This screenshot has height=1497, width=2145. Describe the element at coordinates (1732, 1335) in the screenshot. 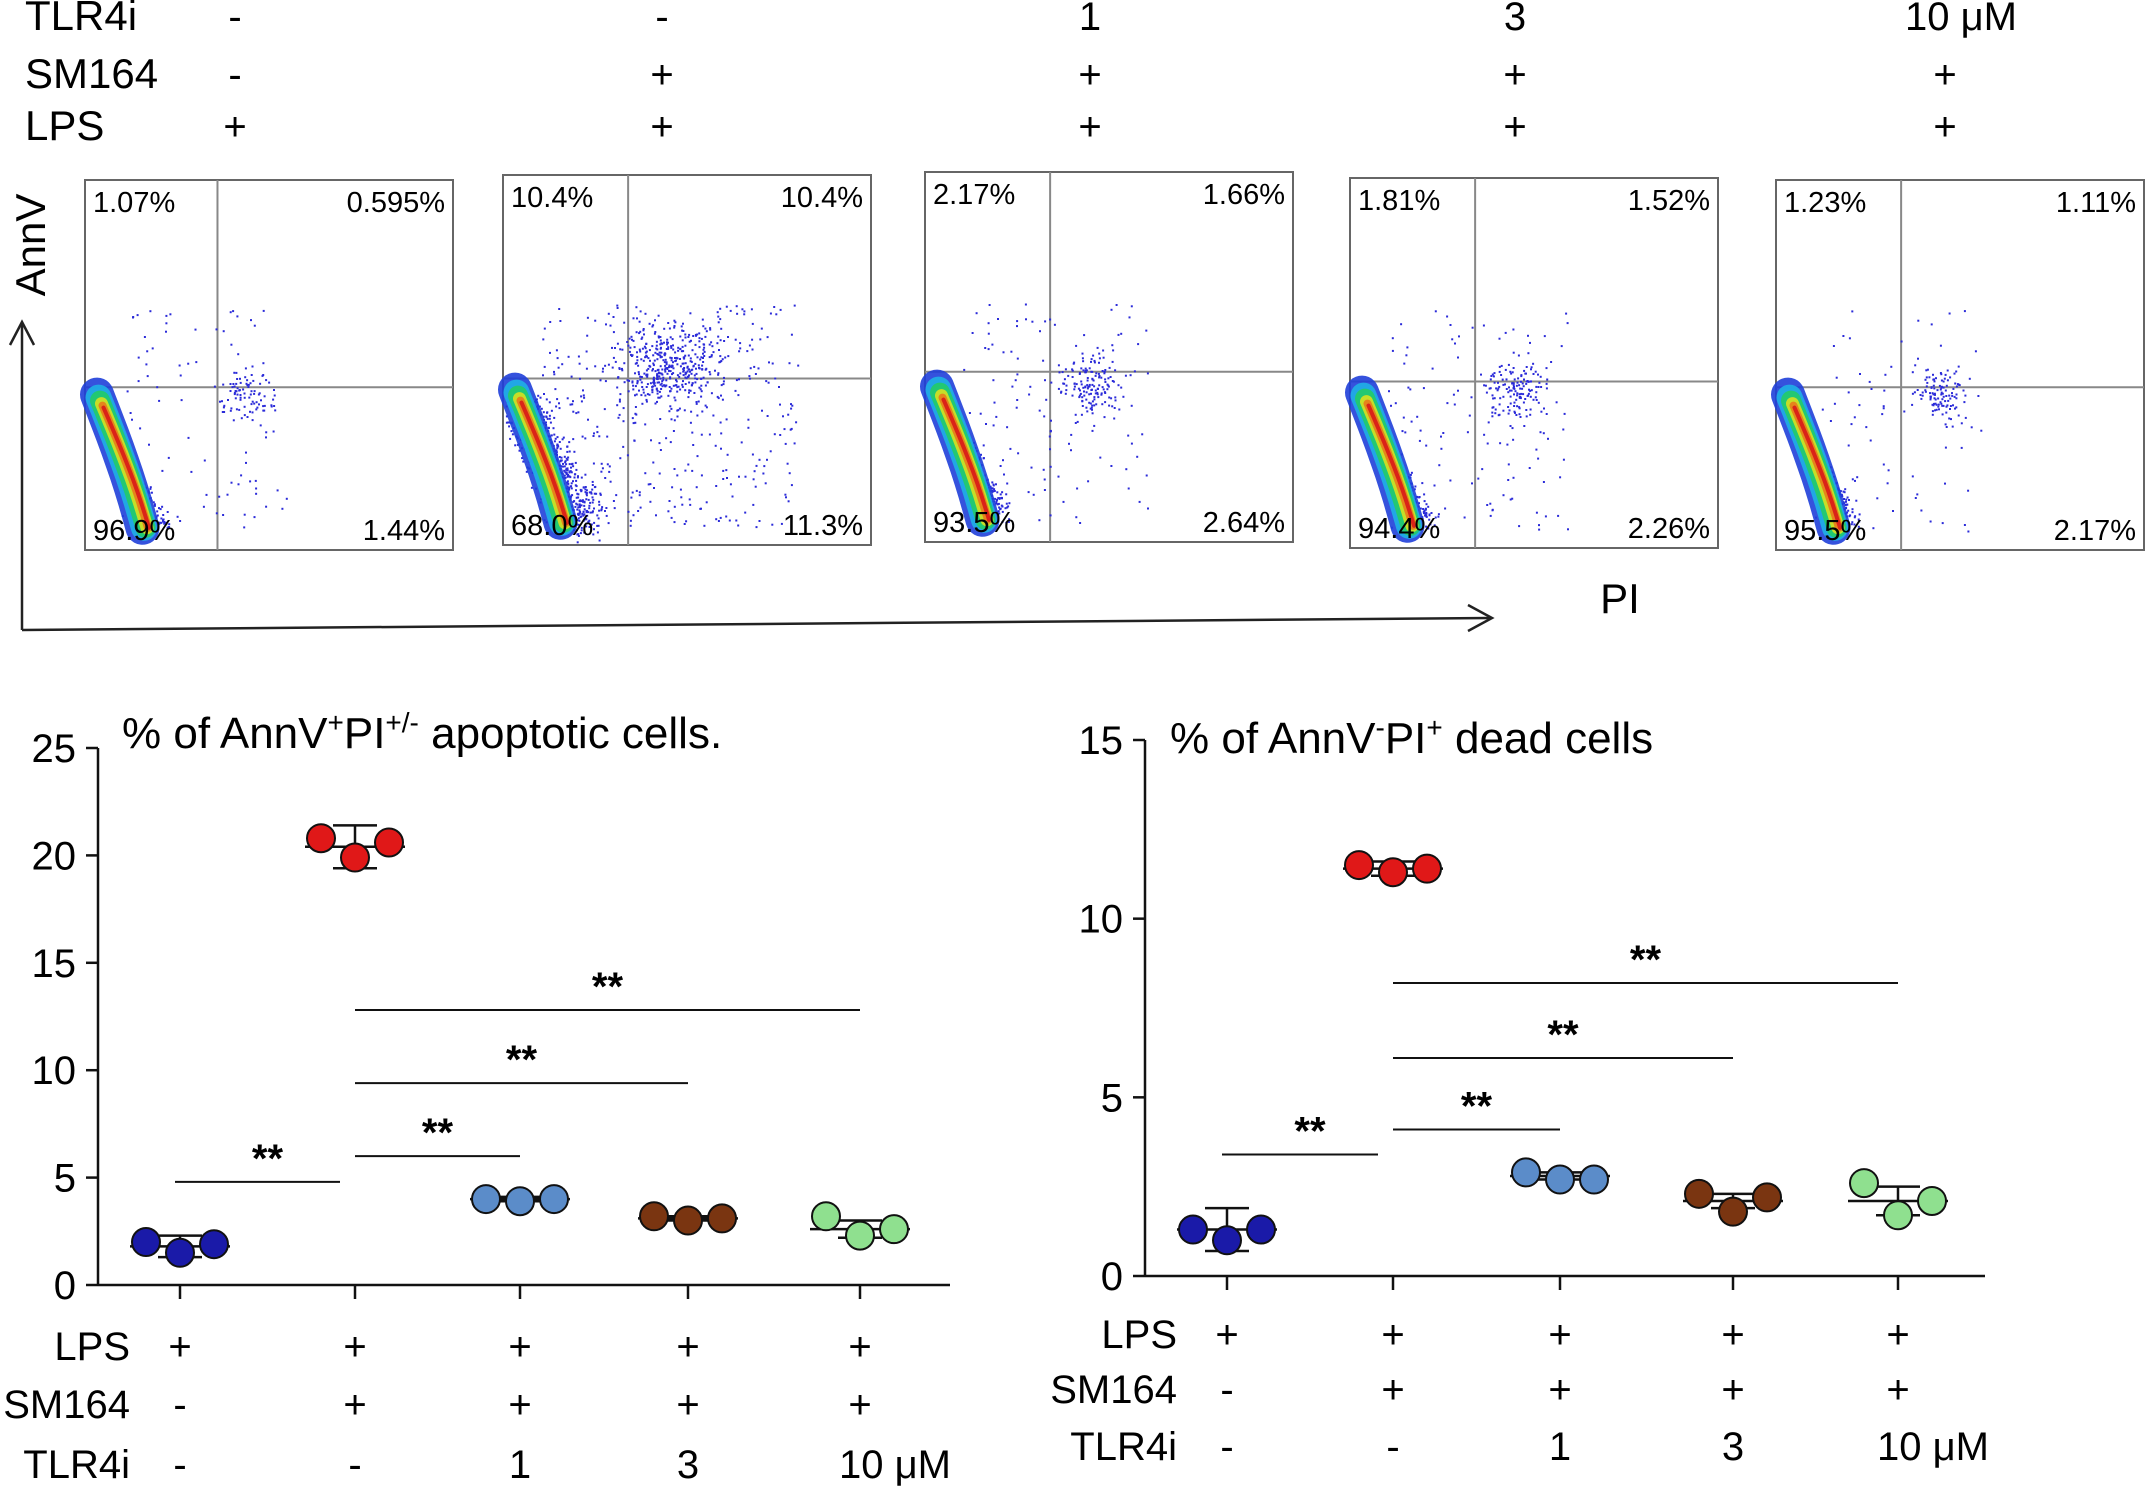

I see `condition-value: +` at that location.